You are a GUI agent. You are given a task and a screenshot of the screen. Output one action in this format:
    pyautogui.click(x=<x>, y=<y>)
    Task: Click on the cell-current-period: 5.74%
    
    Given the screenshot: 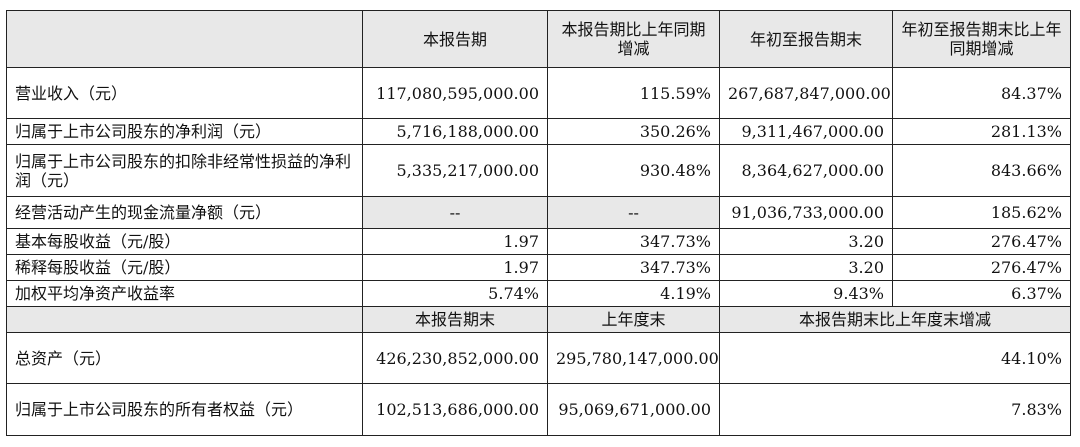 What is the action you would take?
    pyautogui.click(x=455, y=293)
    